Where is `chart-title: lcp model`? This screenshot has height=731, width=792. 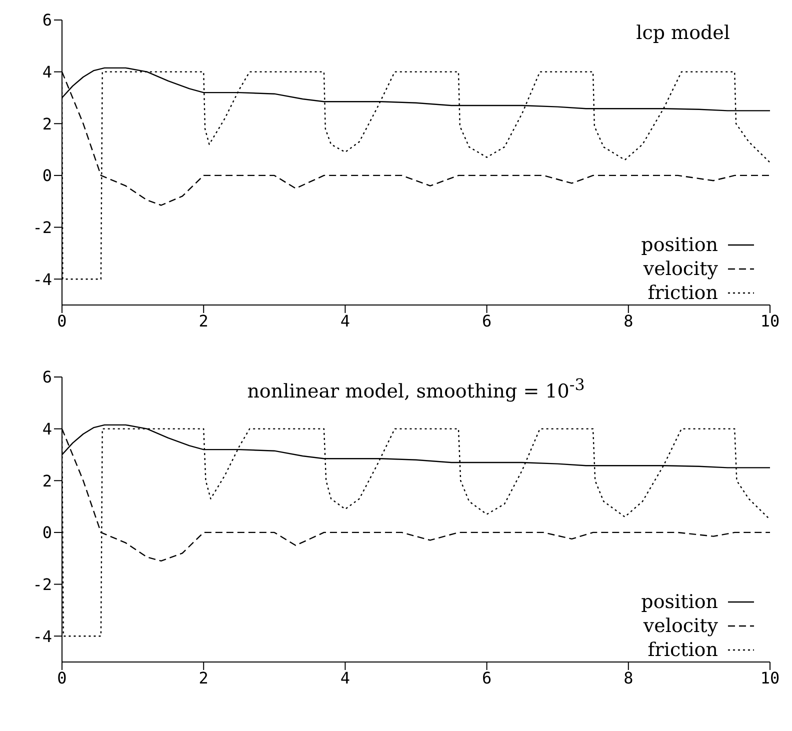
chart-title: lcp model is located at coordinates (683, 33).